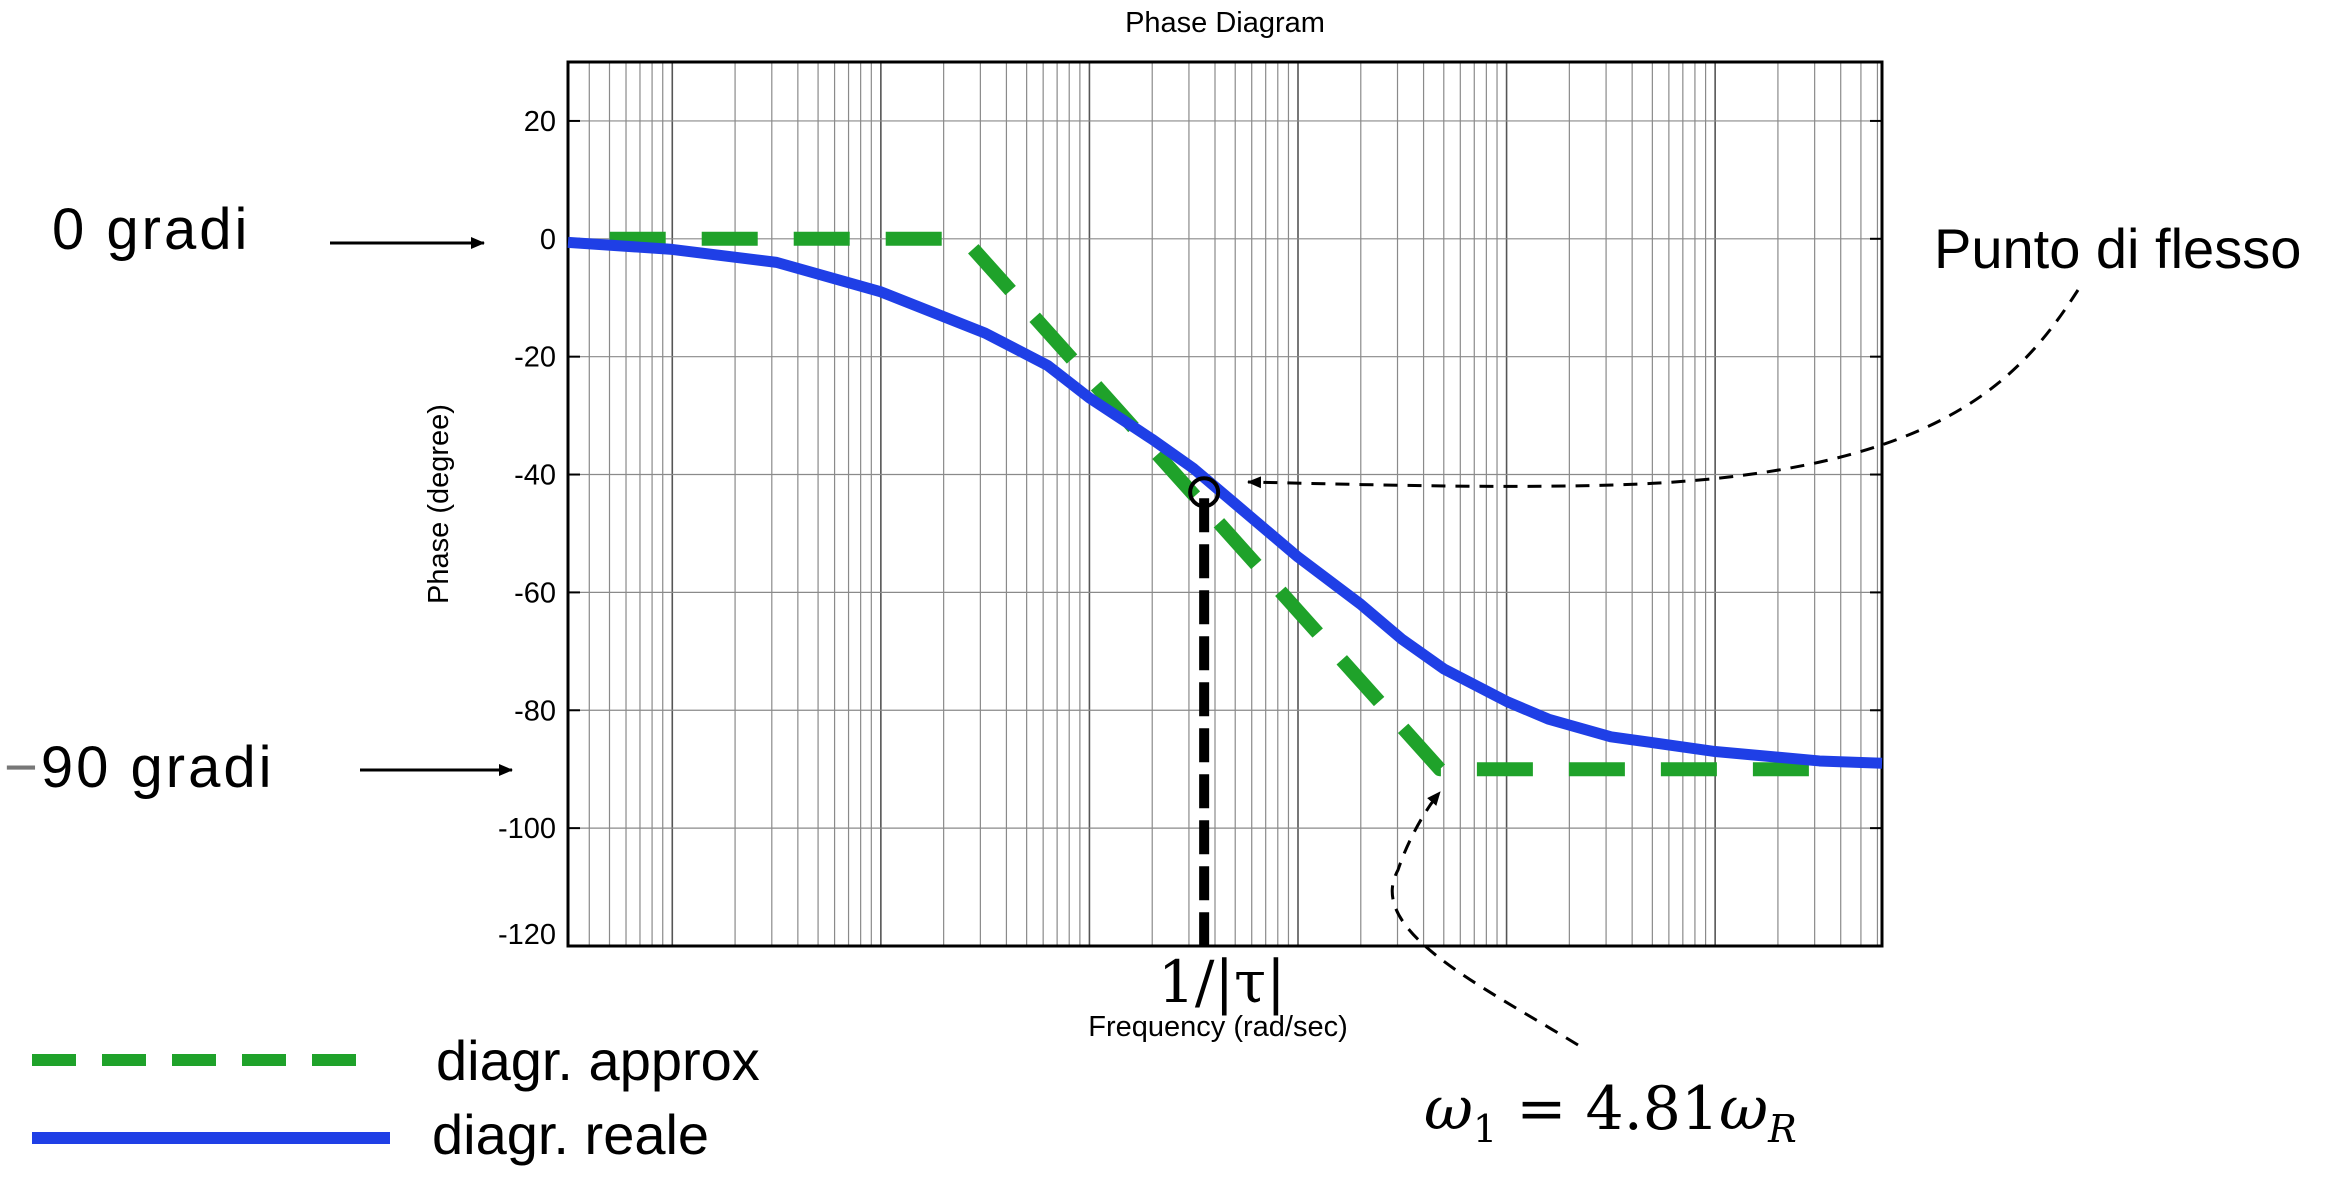 This screenshot has height=1186, width=2336. What do you see at coordinates (1484, 919) in the screenshot?
I see `omega-arrow` at bounding box center [1484, 919].